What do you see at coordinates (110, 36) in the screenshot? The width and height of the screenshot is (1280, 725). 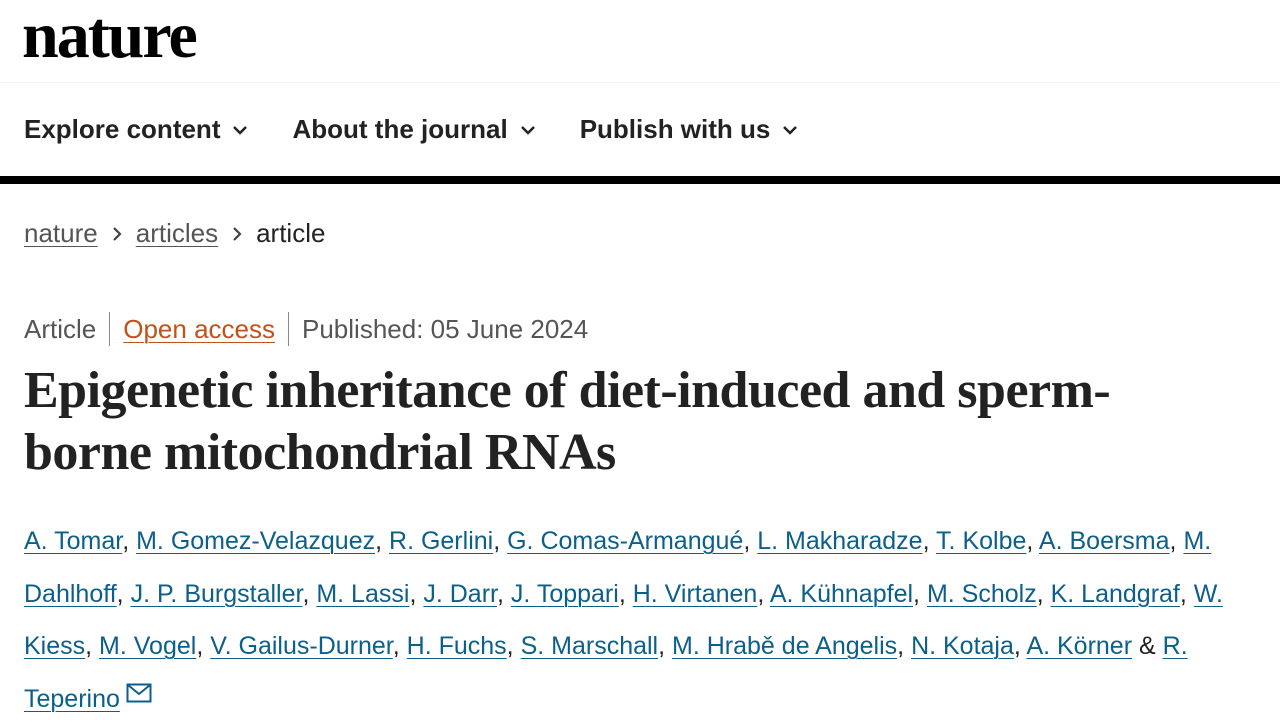 I see `logo: nature` at bounding box center [110, 36].